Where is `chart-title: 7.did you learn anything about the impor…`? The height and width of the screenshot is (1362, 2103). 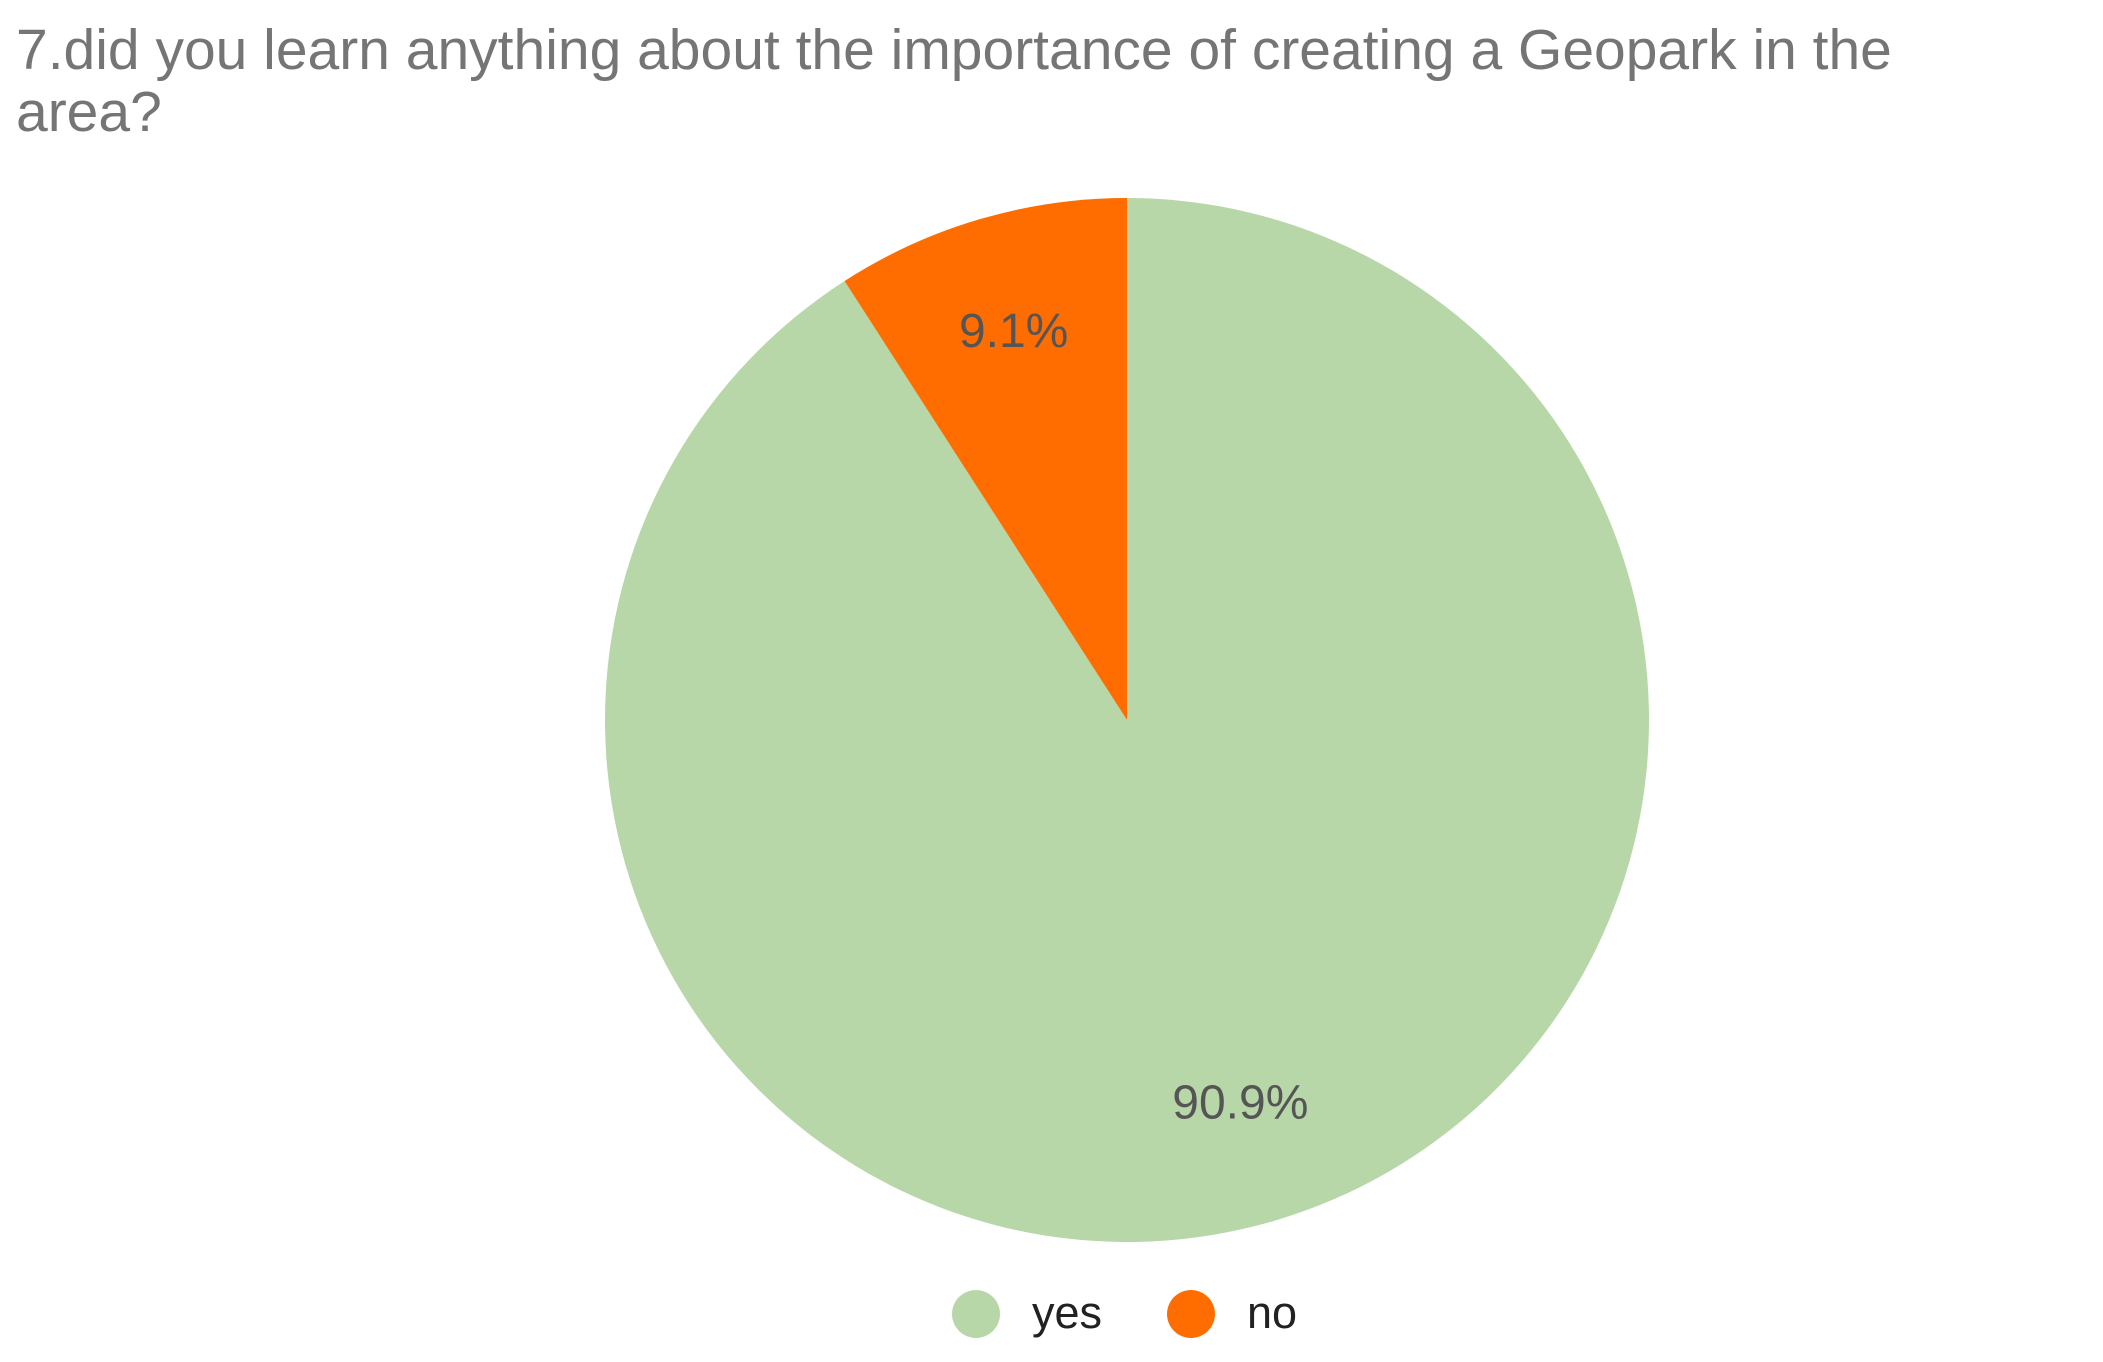 chart-title: 7.did you learn anything about the impor… is located at coordinates (954, 81).